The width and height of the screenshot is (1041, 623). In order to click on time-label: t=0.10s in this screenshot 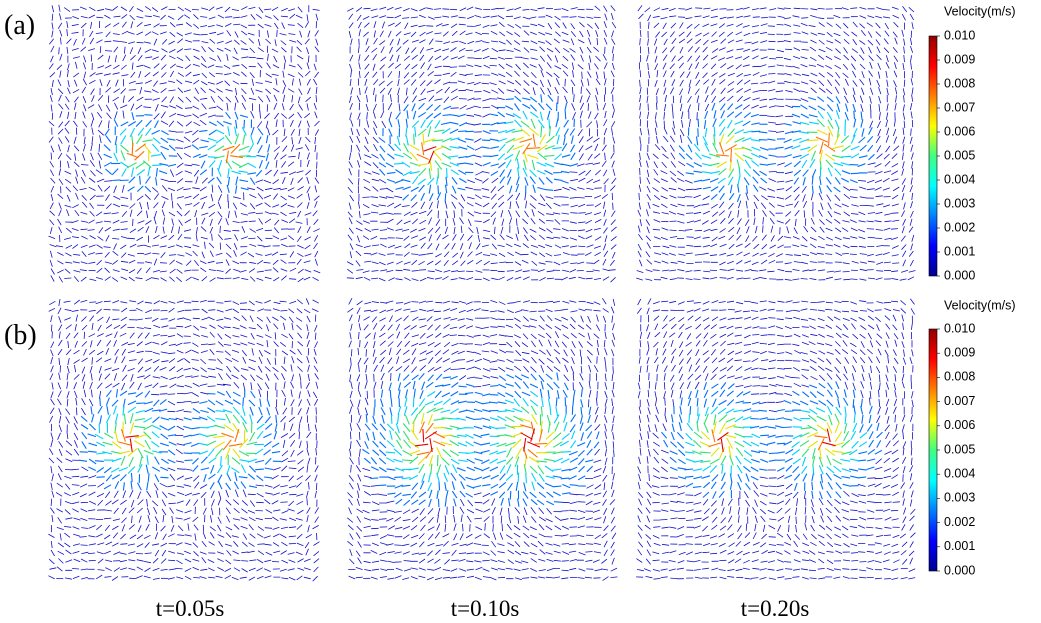, I will do `click(485, 608)`.